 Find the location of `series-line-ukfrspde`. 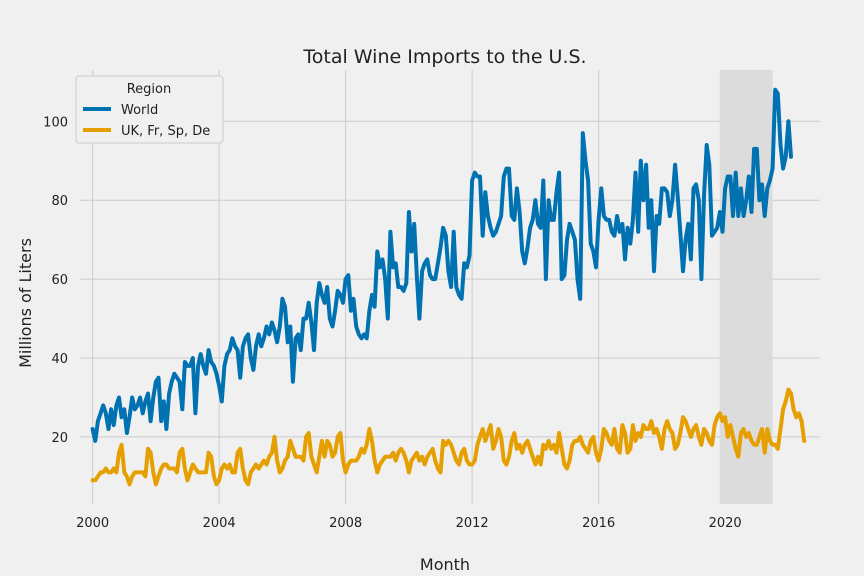

series-line-ukfrspde is located at coordinates (448, 437).